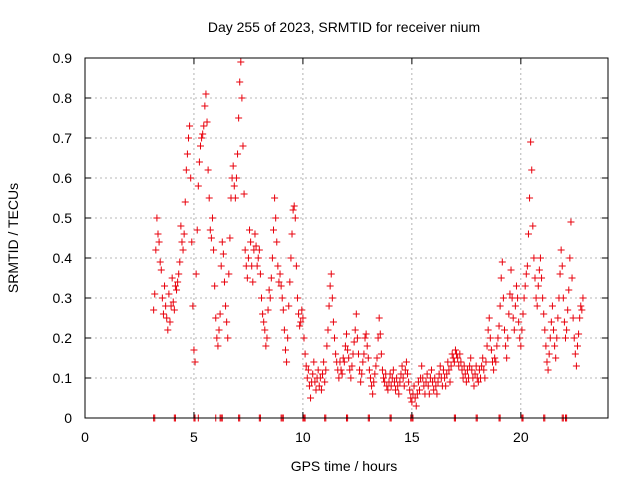 The width and height of the screenshot is (640, 480). I want to click on y-tick-label: 0.5, so click(63, 218).